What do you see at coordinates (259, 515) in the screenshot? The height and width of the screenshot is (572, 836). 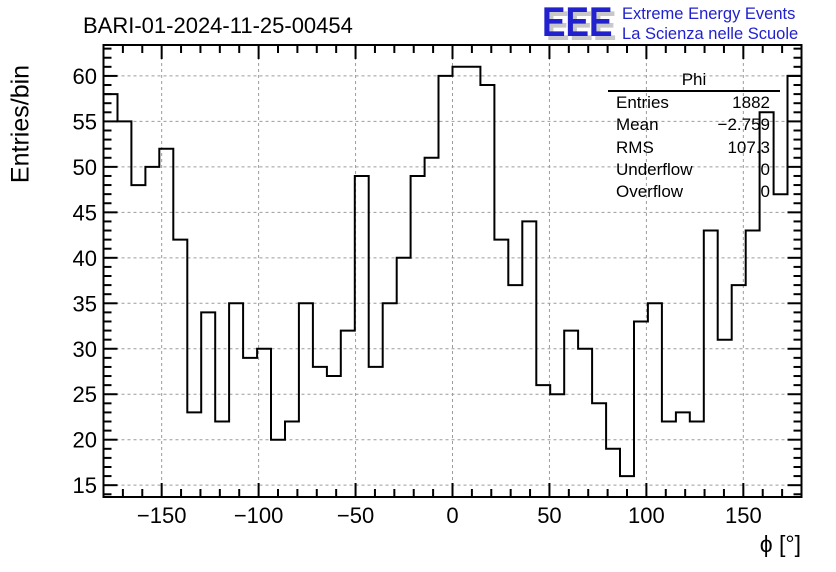 I see `x-tick-label: −100` at bounding box center [259, 515].